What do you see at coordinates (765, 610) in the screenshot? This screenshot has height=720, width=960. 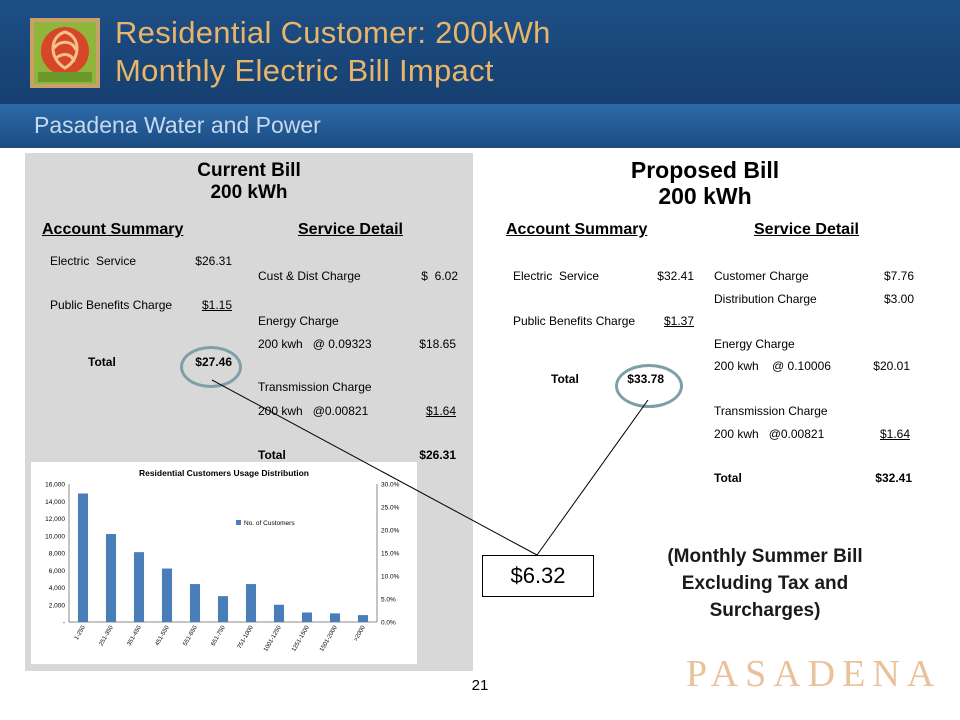 I see `note-line-3: Surcharges)` at bounding box center [765, 610].